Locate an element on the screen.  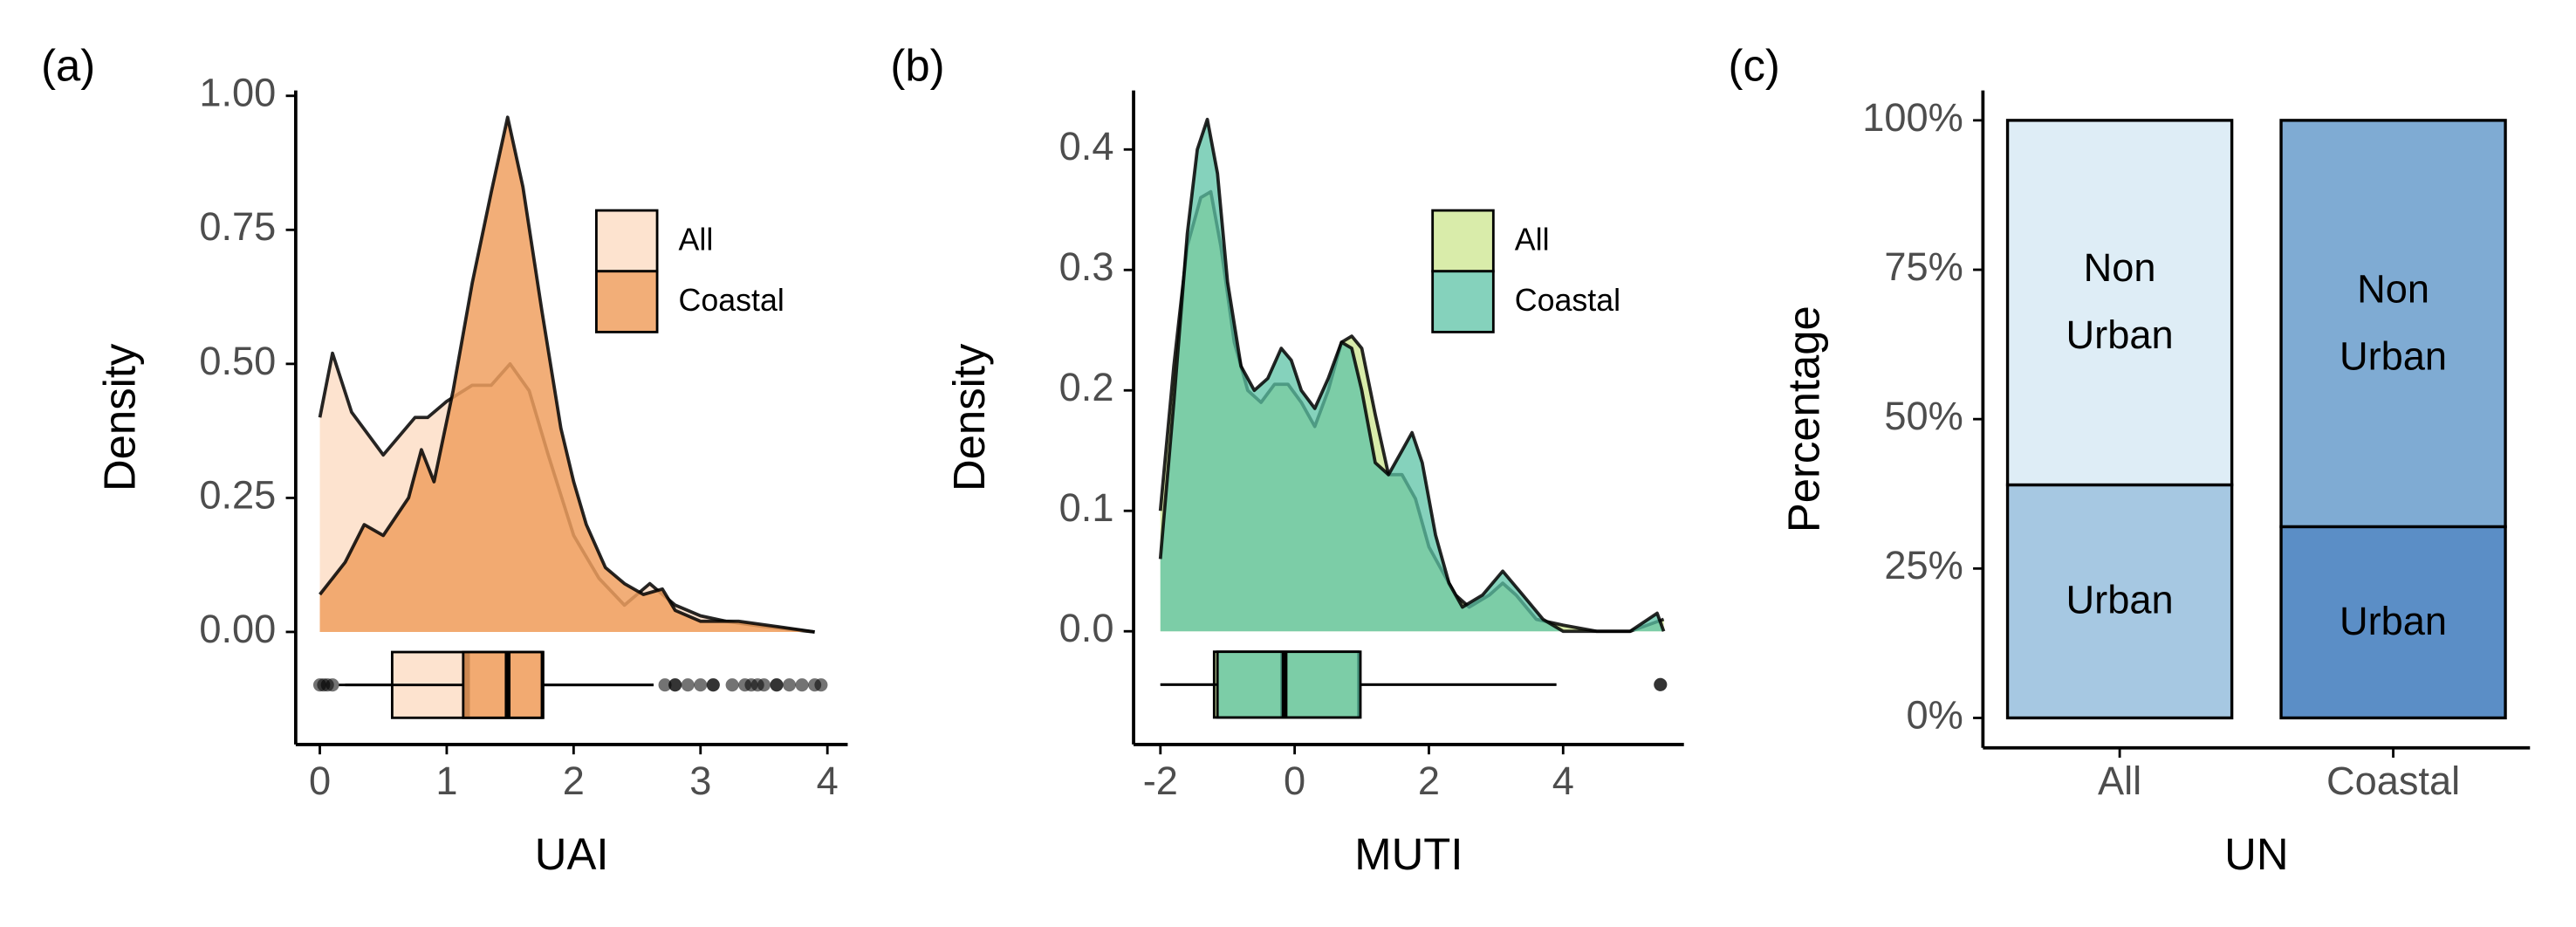
y-tick-label: 50% is located at coordinates (1924, 416).